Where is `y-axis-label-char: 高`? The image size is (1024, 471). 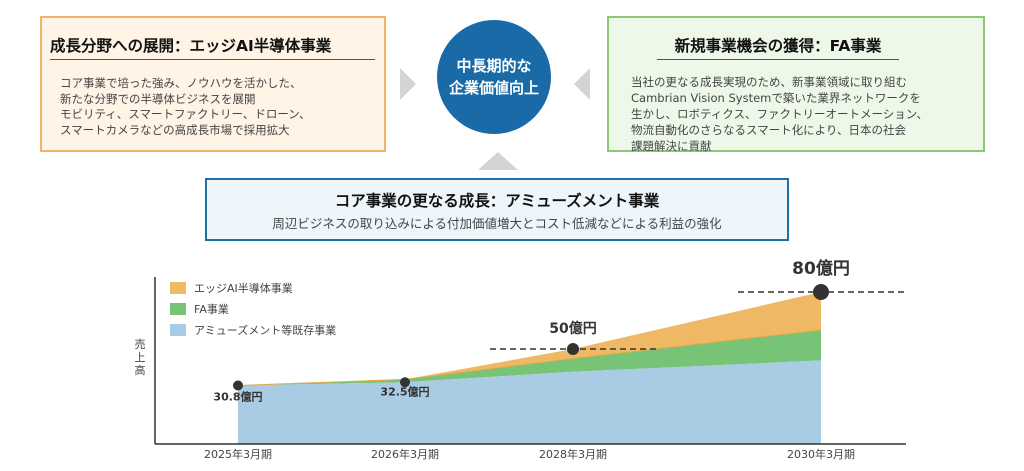
y-axis-label-char: 高 is located at coordinates (140, 370).